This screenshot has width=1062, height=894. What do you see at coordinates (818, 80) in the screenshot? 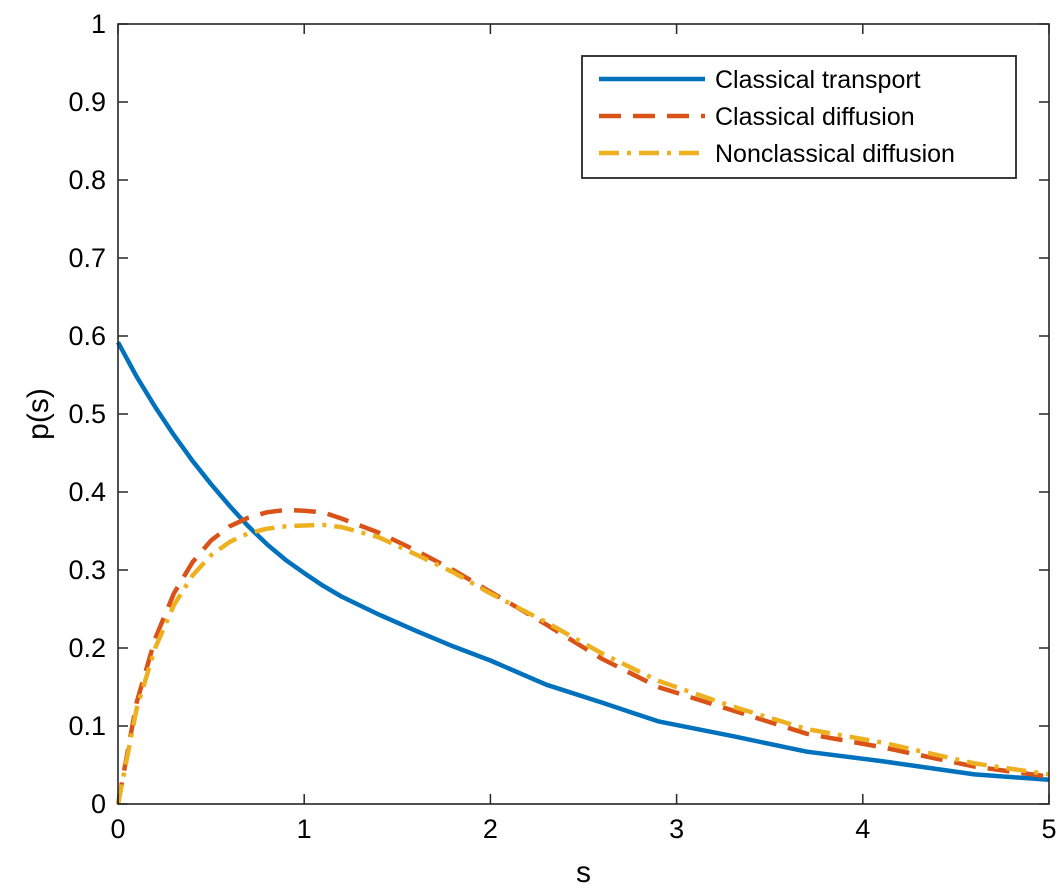
I see `legend-label-1: Classical transport` at bounding box center [818, 80].